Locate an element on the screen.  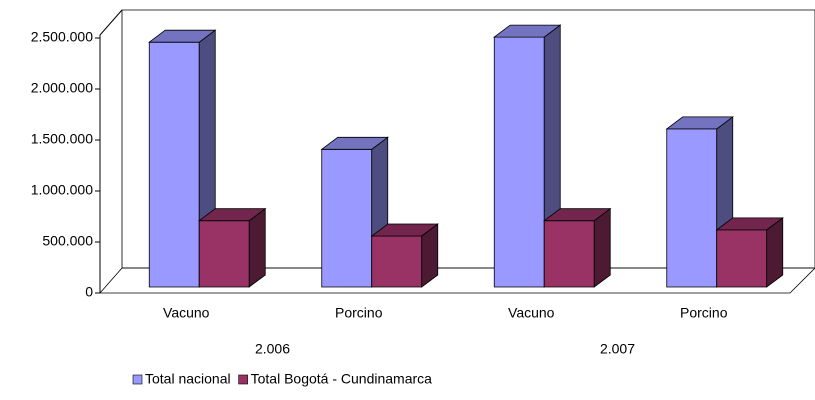
y-tick-label: 0 is located at coordinates (89, 292).